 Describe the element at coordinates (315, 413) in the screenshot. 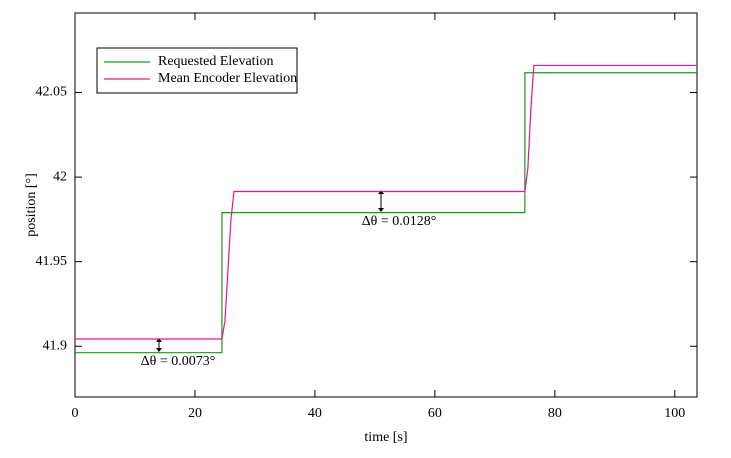

I see `x-tick-label: 40` at that location.